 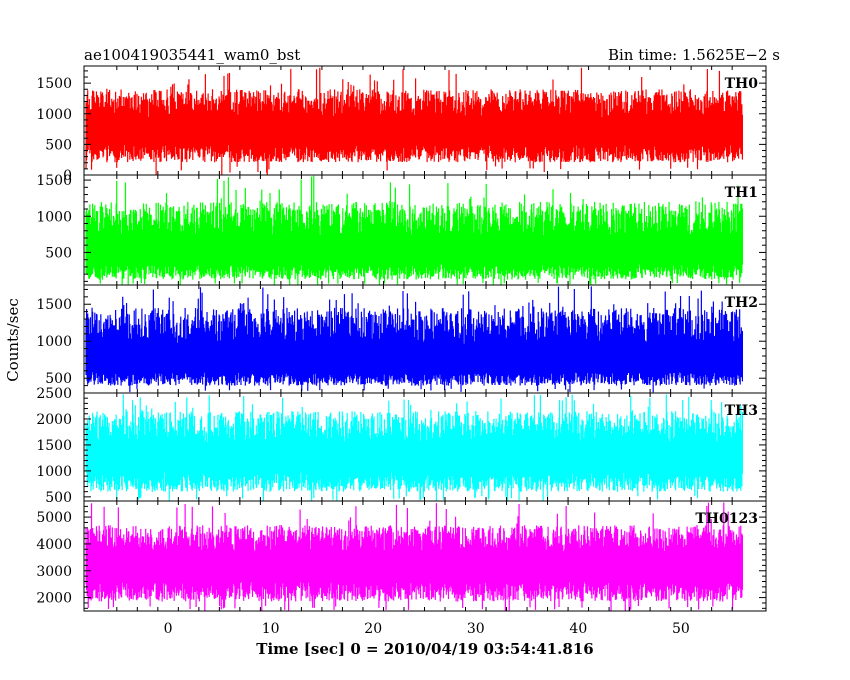 I want to click on y-tick-label: 4000, so click(x=54, y=545).